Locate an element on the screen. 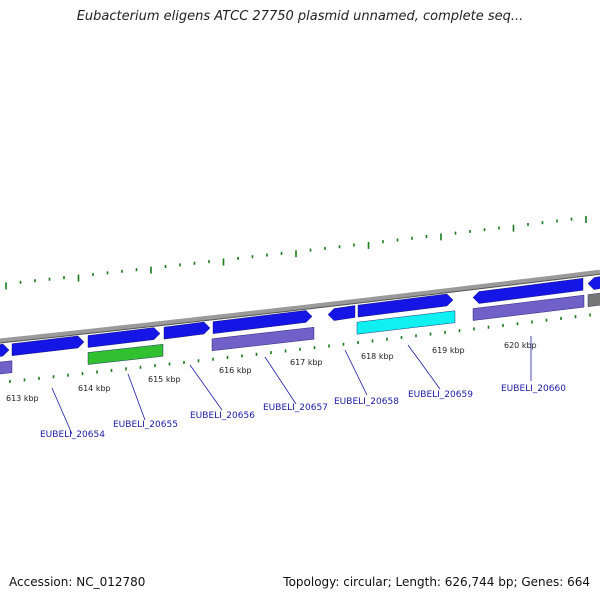 This screenshot has width=600, height=600. scale-label: 616 kbp is located at coordinates (235, 370).